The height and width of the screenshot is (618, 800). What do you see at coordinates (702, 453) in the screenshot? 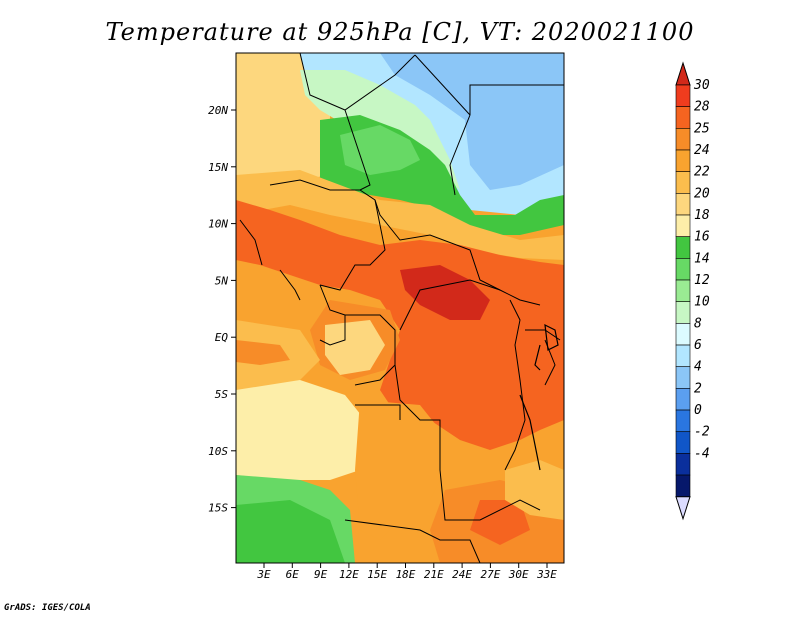
I see `colorbar-label: -4` at bounding box center [702, 453].